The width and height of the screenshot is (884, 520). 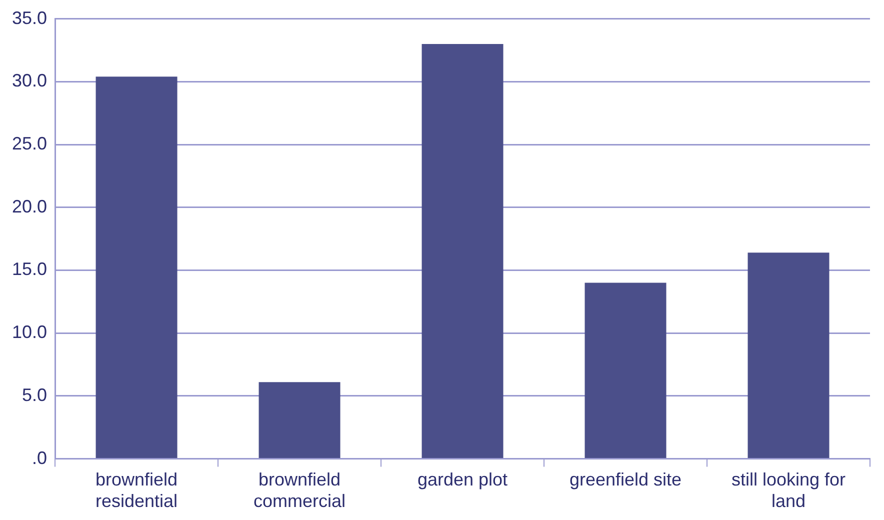 What do you see at coordinates (300, 491) in the screenshot?
I see `x-tick-label: brownfield commercial` at bounding box center [300, 491].